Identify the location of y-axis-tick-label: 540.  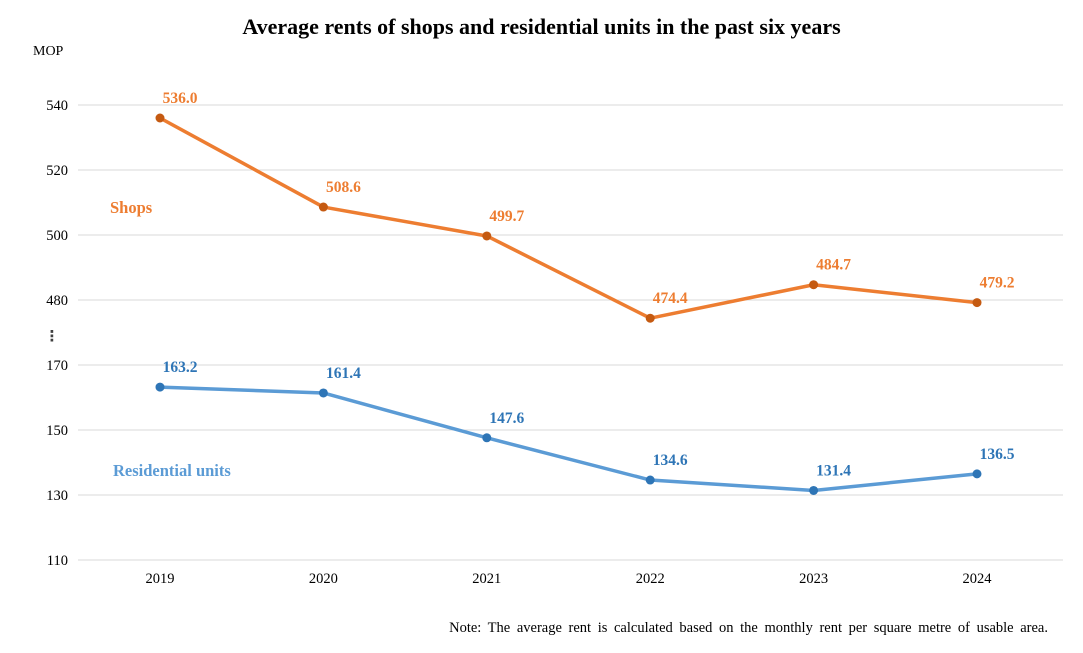
(57, 106).